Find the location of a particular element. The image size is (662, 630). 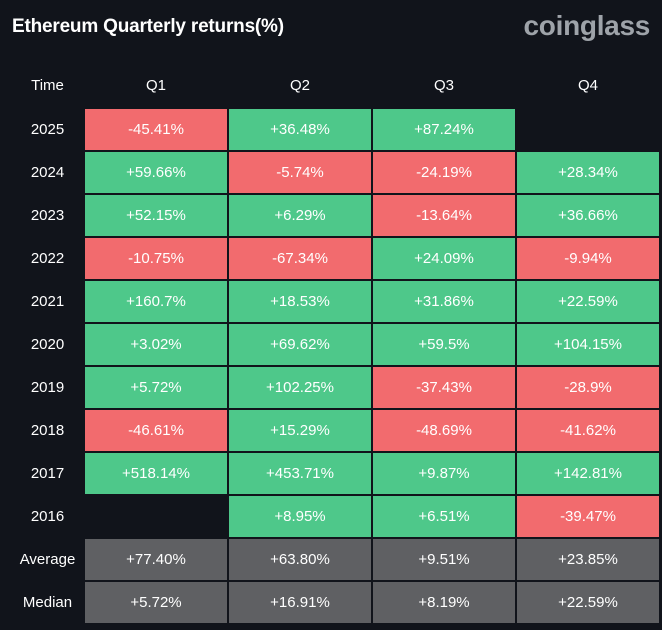

chart-title: Ethereum Quarterly returns(%) is located at coordinates (148, 26).